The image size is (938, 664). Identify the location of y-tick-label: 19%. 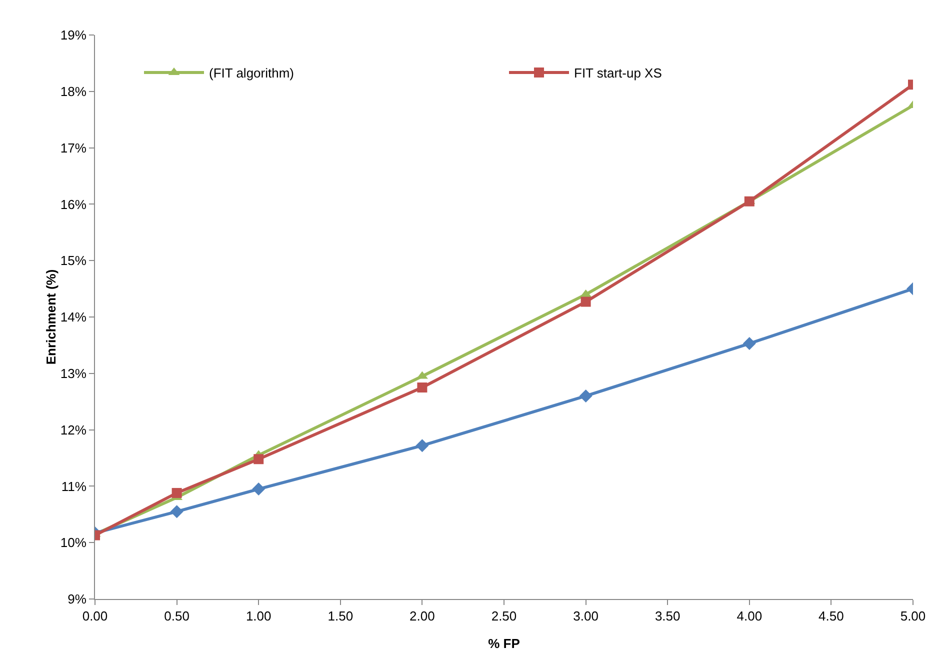
(73, 35).